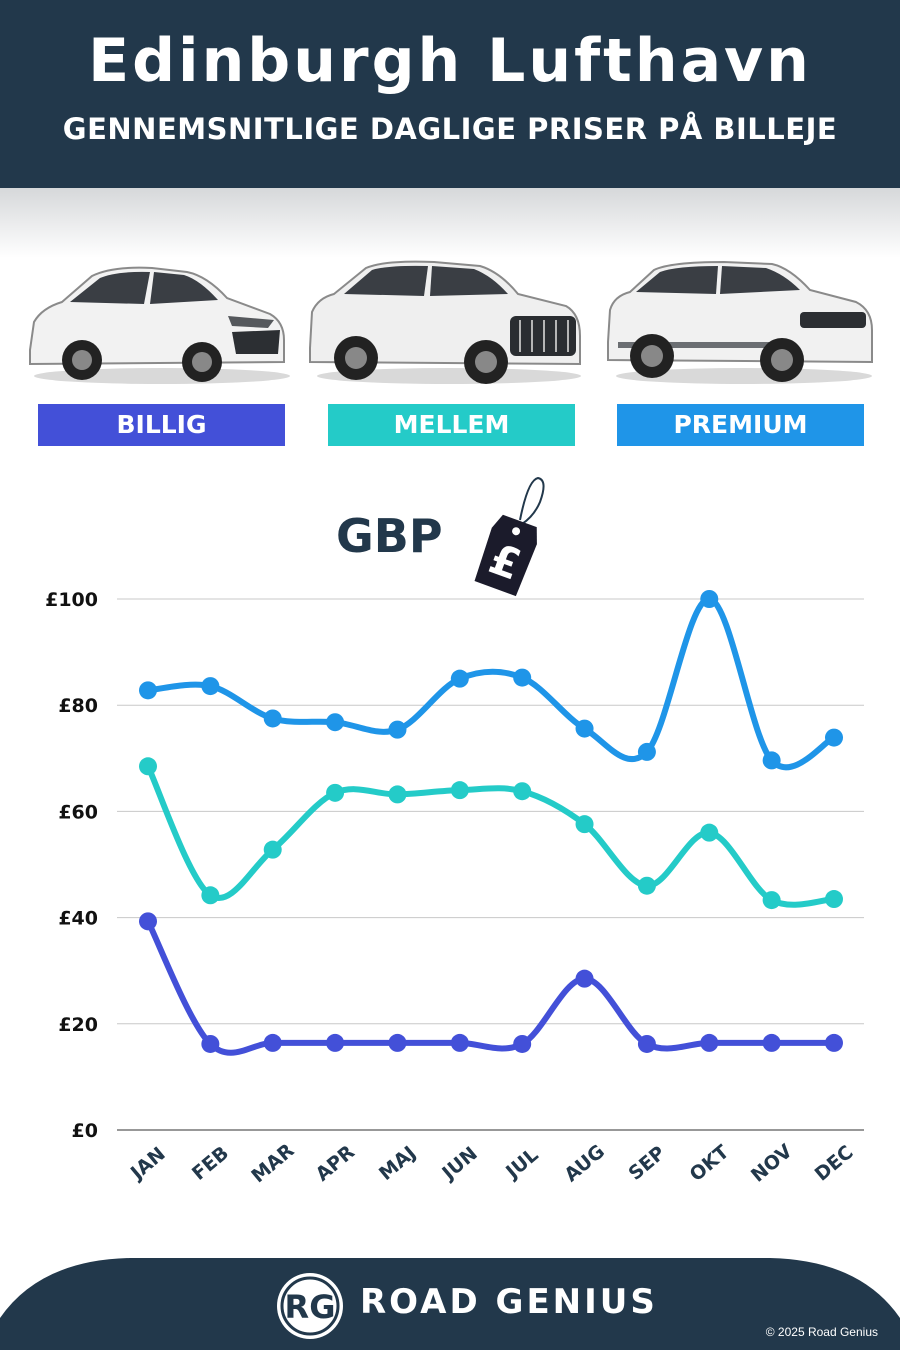 The image size is (900, 1350). Describe the element at coordinates (450, 129) in the screenshot. I see `page-subtitle: GENNEMSNITLIGE DAGLIGE PRISER PÅ BILLEJE` at that location.